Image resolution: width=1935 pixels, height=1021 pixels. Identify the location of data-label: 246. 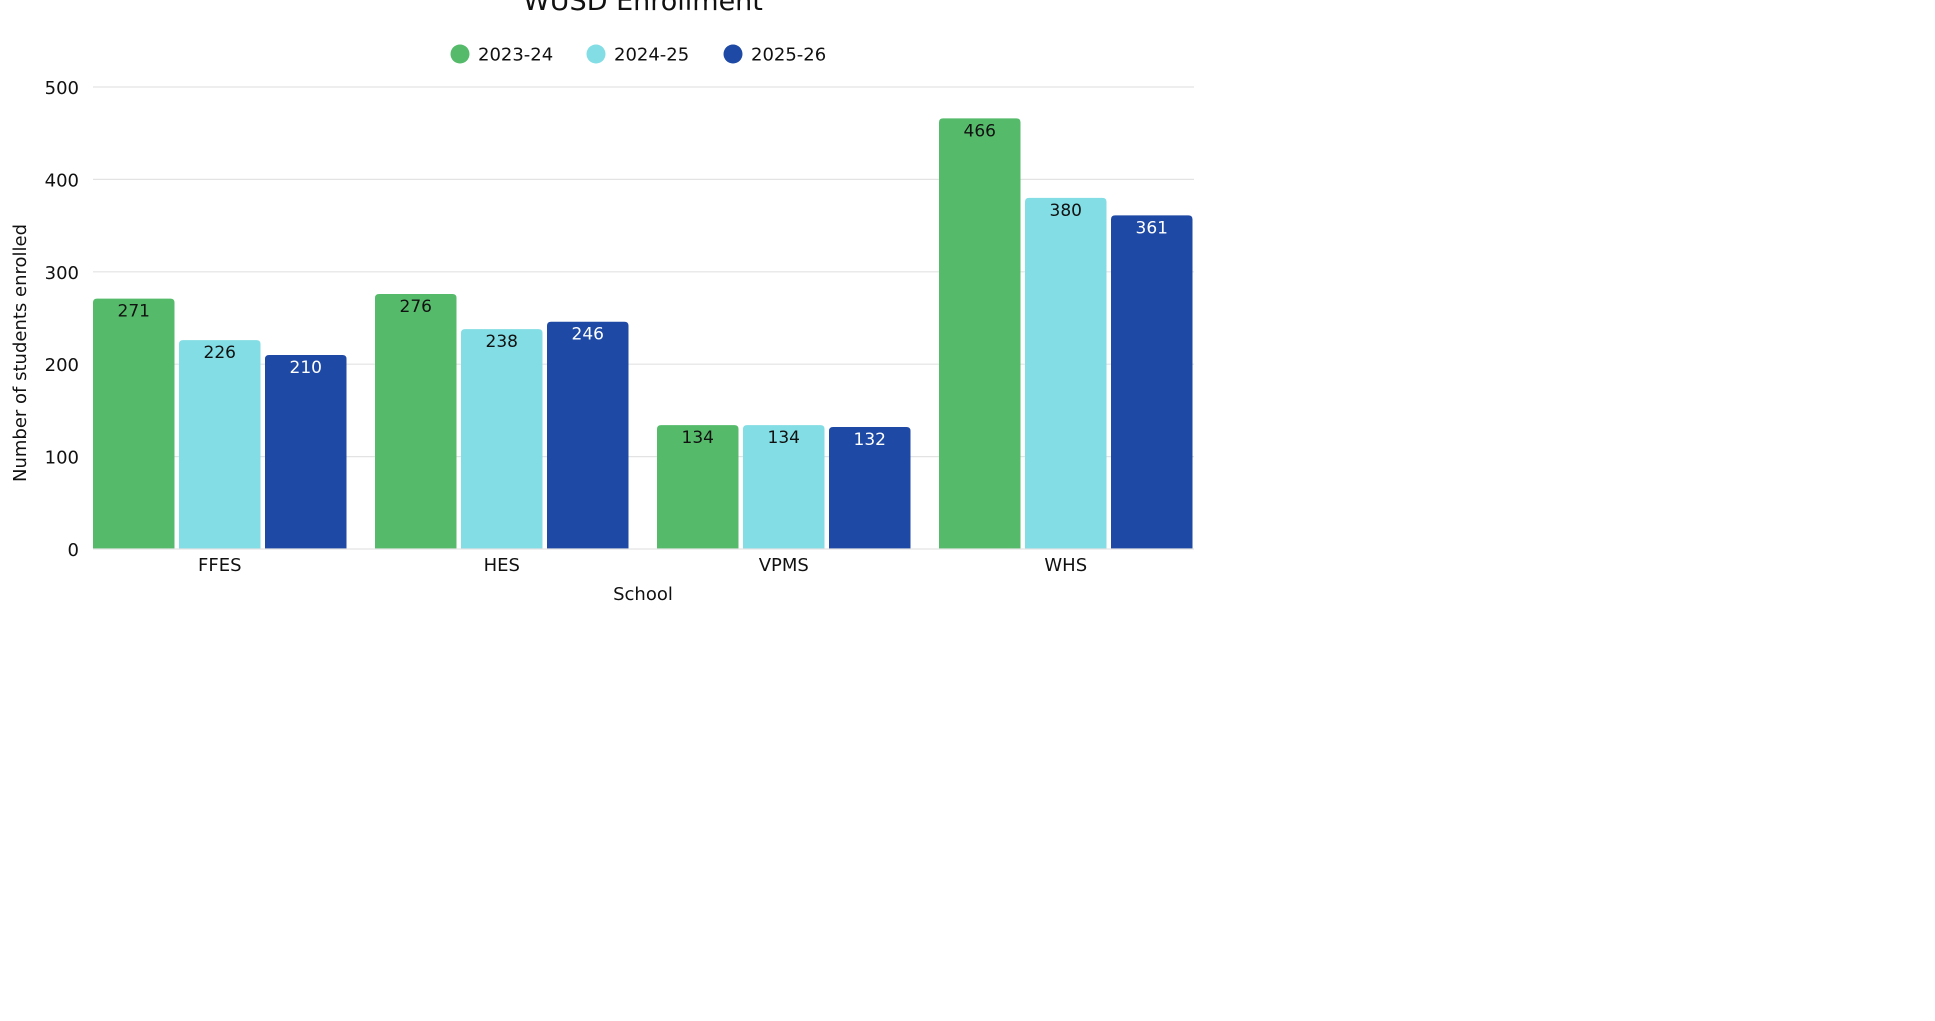
(588, 335).